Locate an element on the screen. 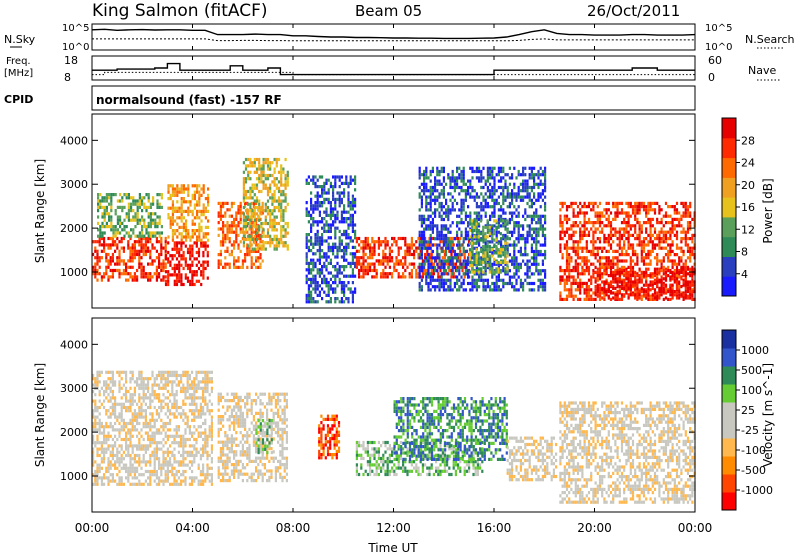  power-cell-1971 is located at coordinates (370, 264).